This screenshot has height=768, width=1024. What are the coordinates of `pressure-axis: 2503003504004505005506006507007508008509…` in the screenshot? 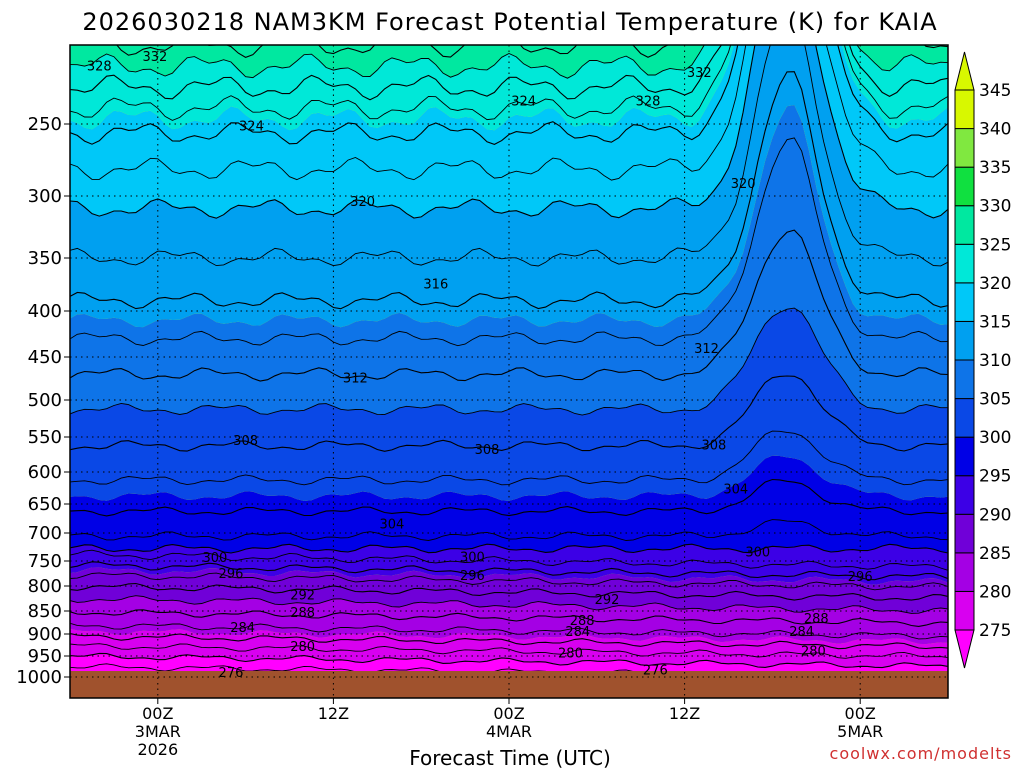 It's located at (43, 401).